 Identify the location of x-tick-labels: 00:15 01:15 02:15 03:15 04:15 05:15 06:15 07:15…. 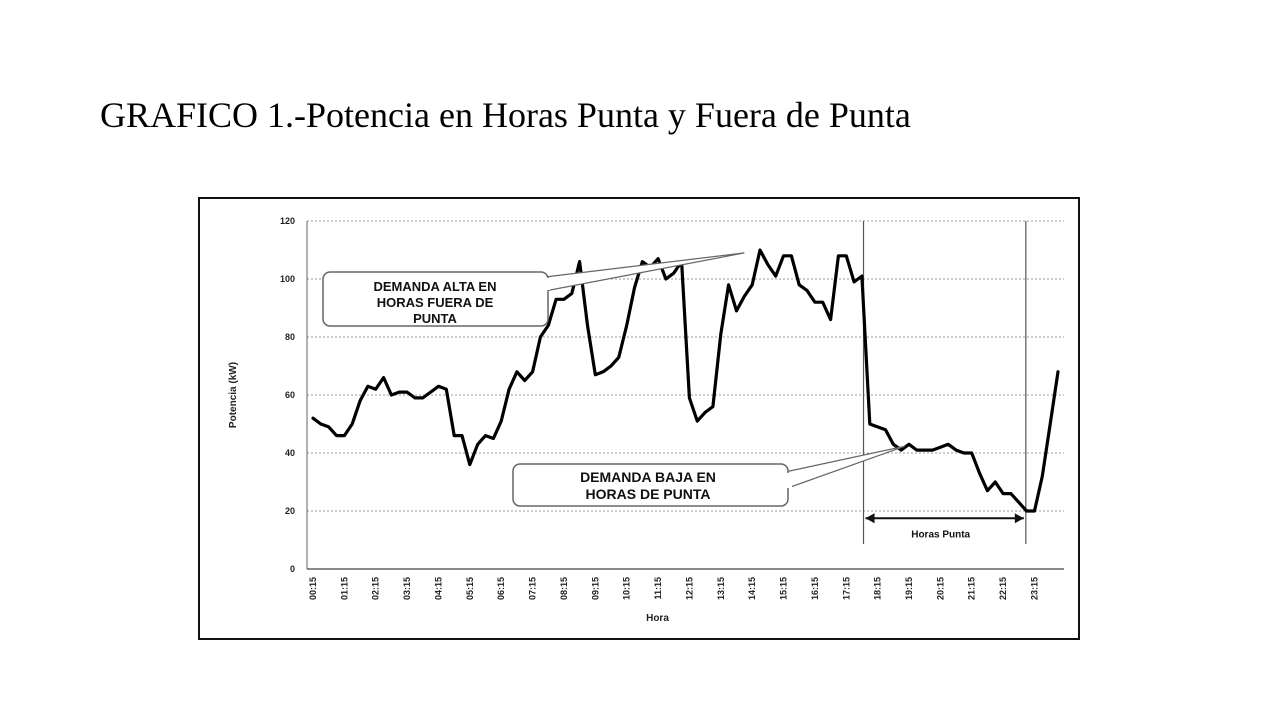
(673, 588).